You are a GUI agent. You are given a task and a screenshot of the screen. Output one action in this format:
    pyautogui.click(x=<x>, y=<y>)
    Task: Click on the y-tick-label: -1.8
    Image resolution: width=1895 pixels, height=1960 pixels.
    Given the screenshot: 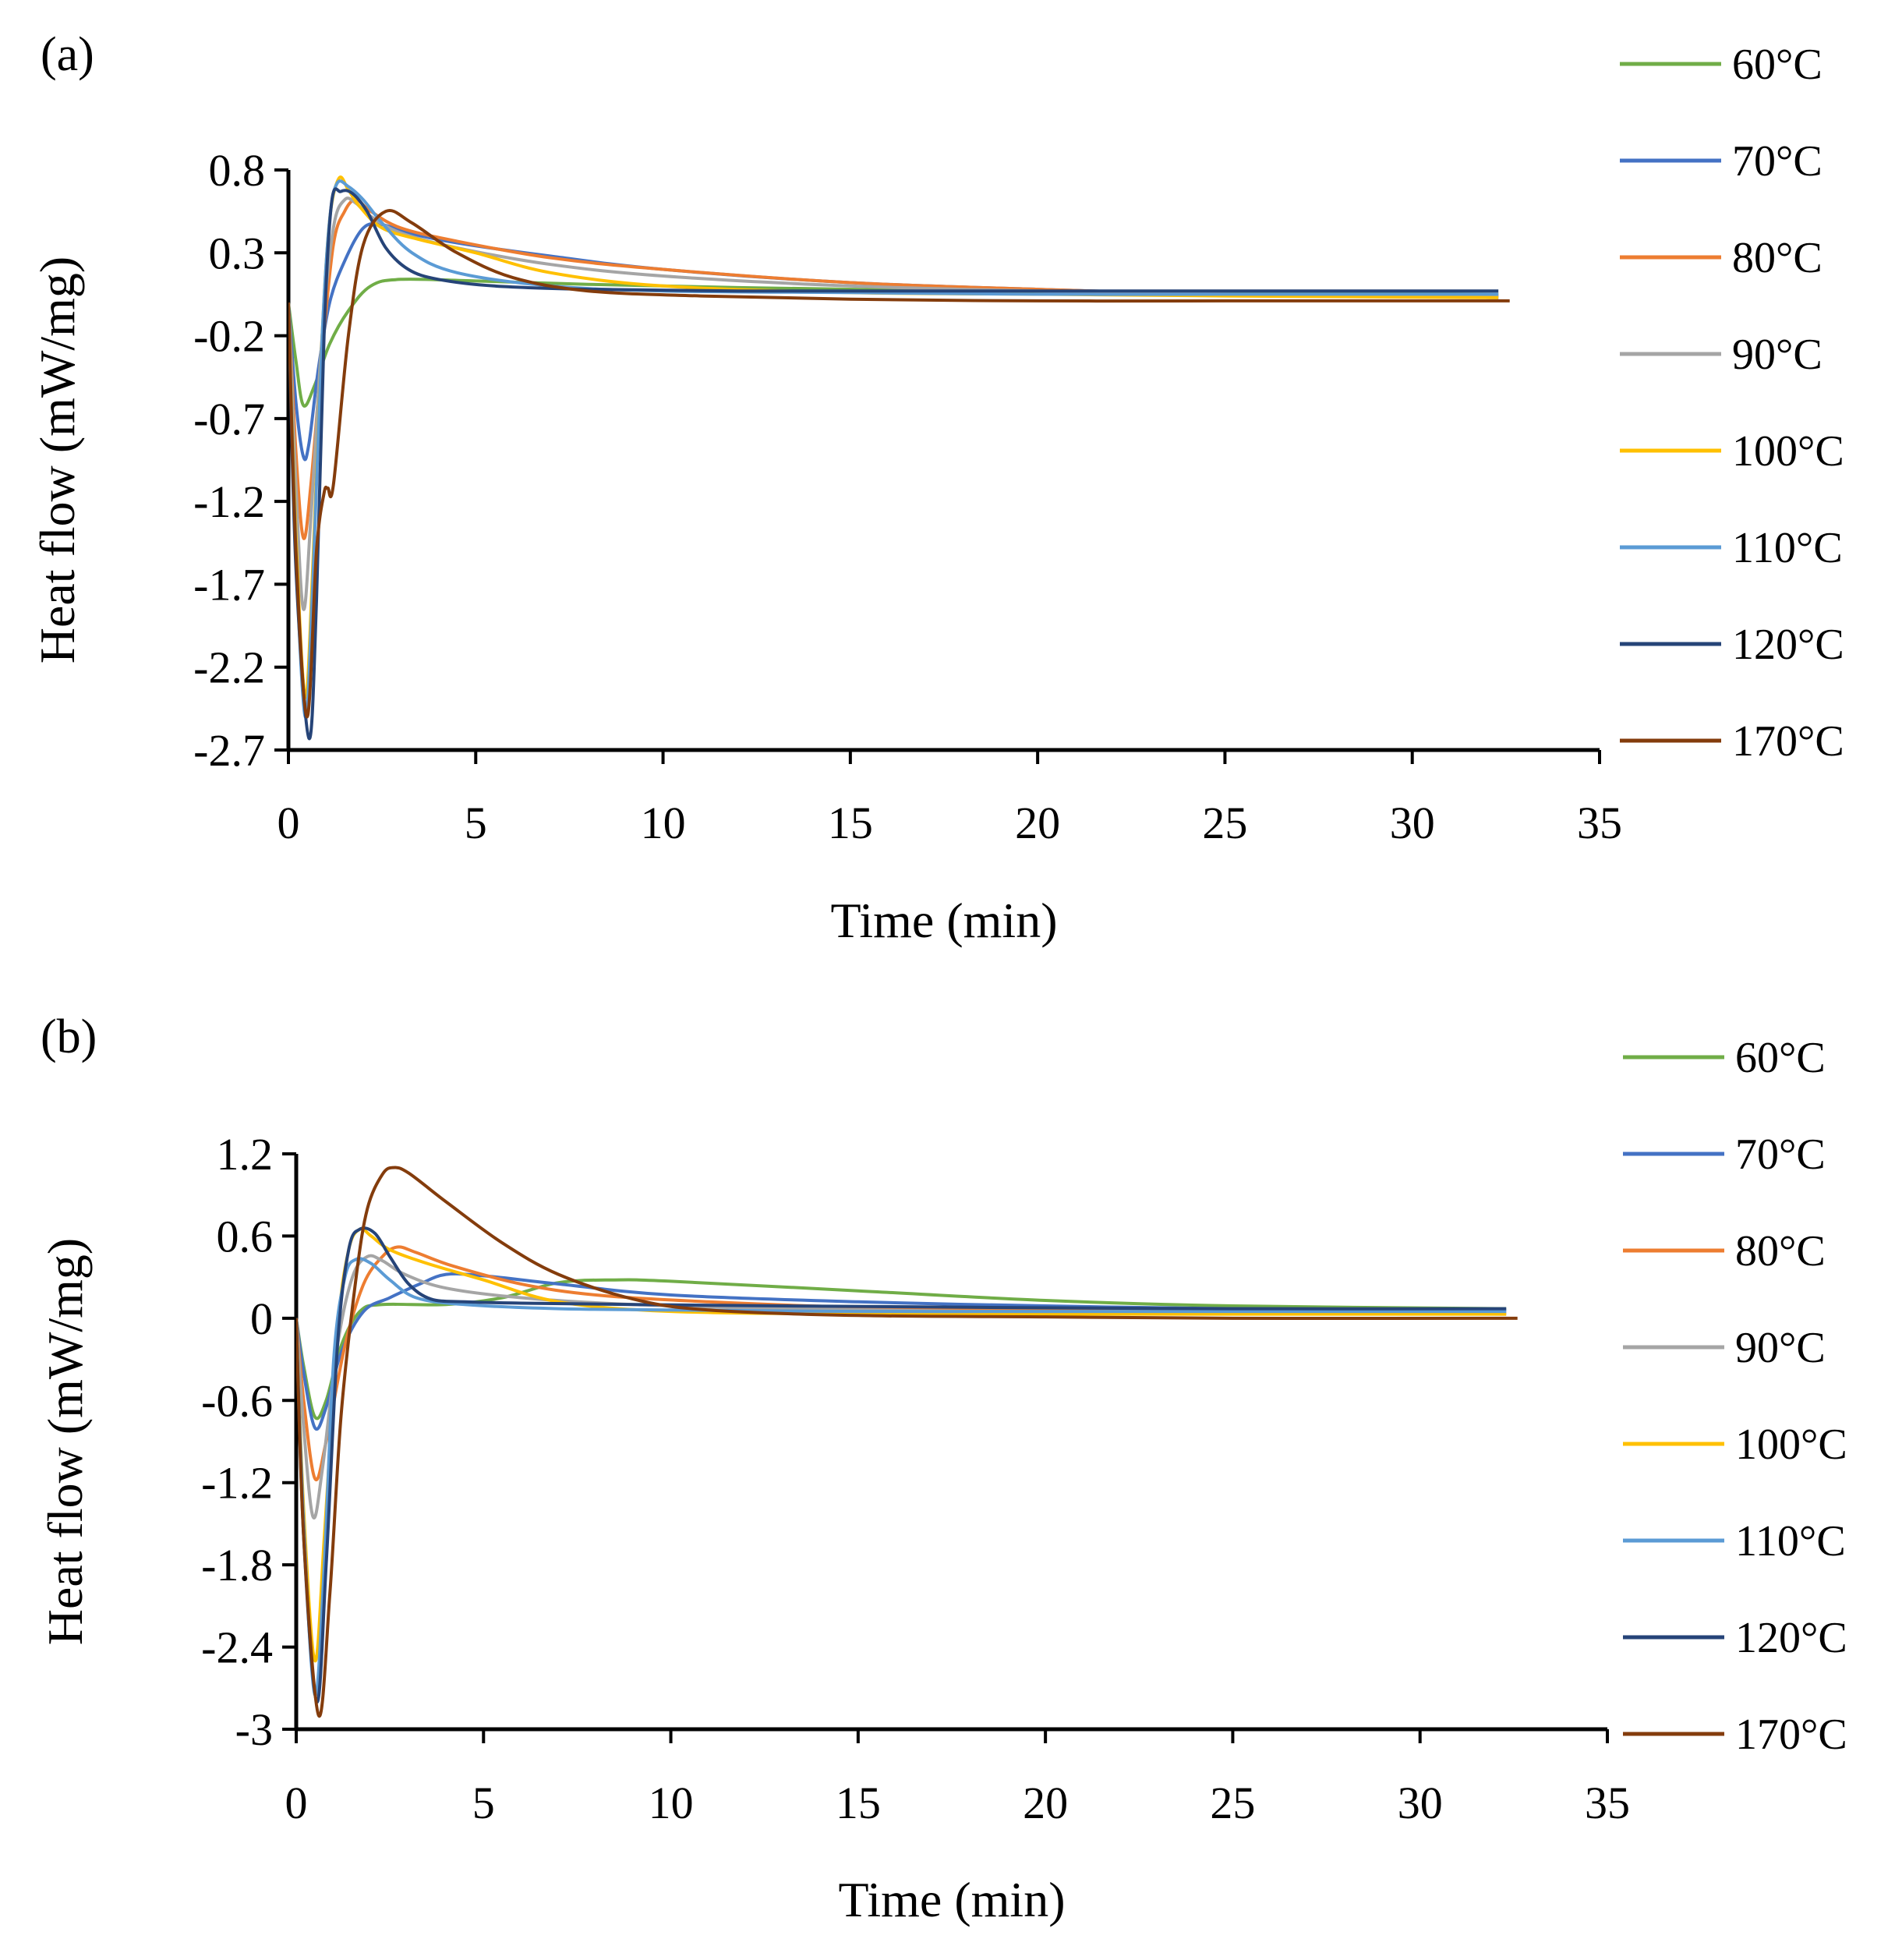 What is the action you would take?
    pyautogui.click(x=237, y=1565)
    